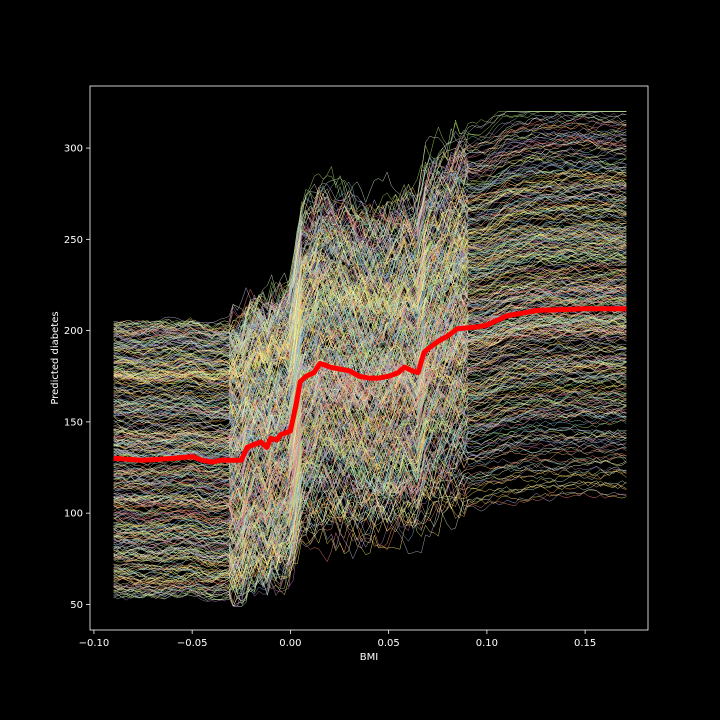 This screenshot has height=720, width=720. What do you see at coordinates (290, 643) in the screenshot?
I see `x-tick-label: 0.00` at bounding box center [290, 643].